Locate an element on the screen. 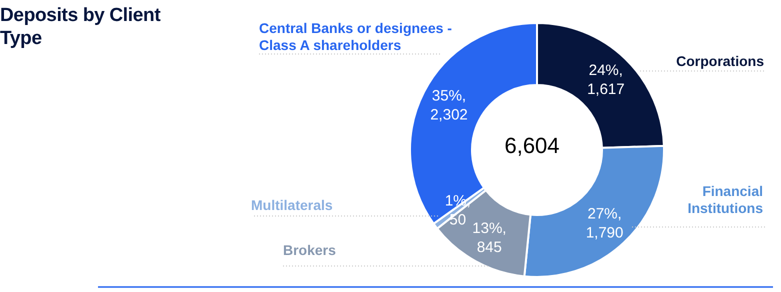 The image size is (781, 292). slice-label: Central Banks or designees - Class A shareholders is located at coordinates (355, 36).